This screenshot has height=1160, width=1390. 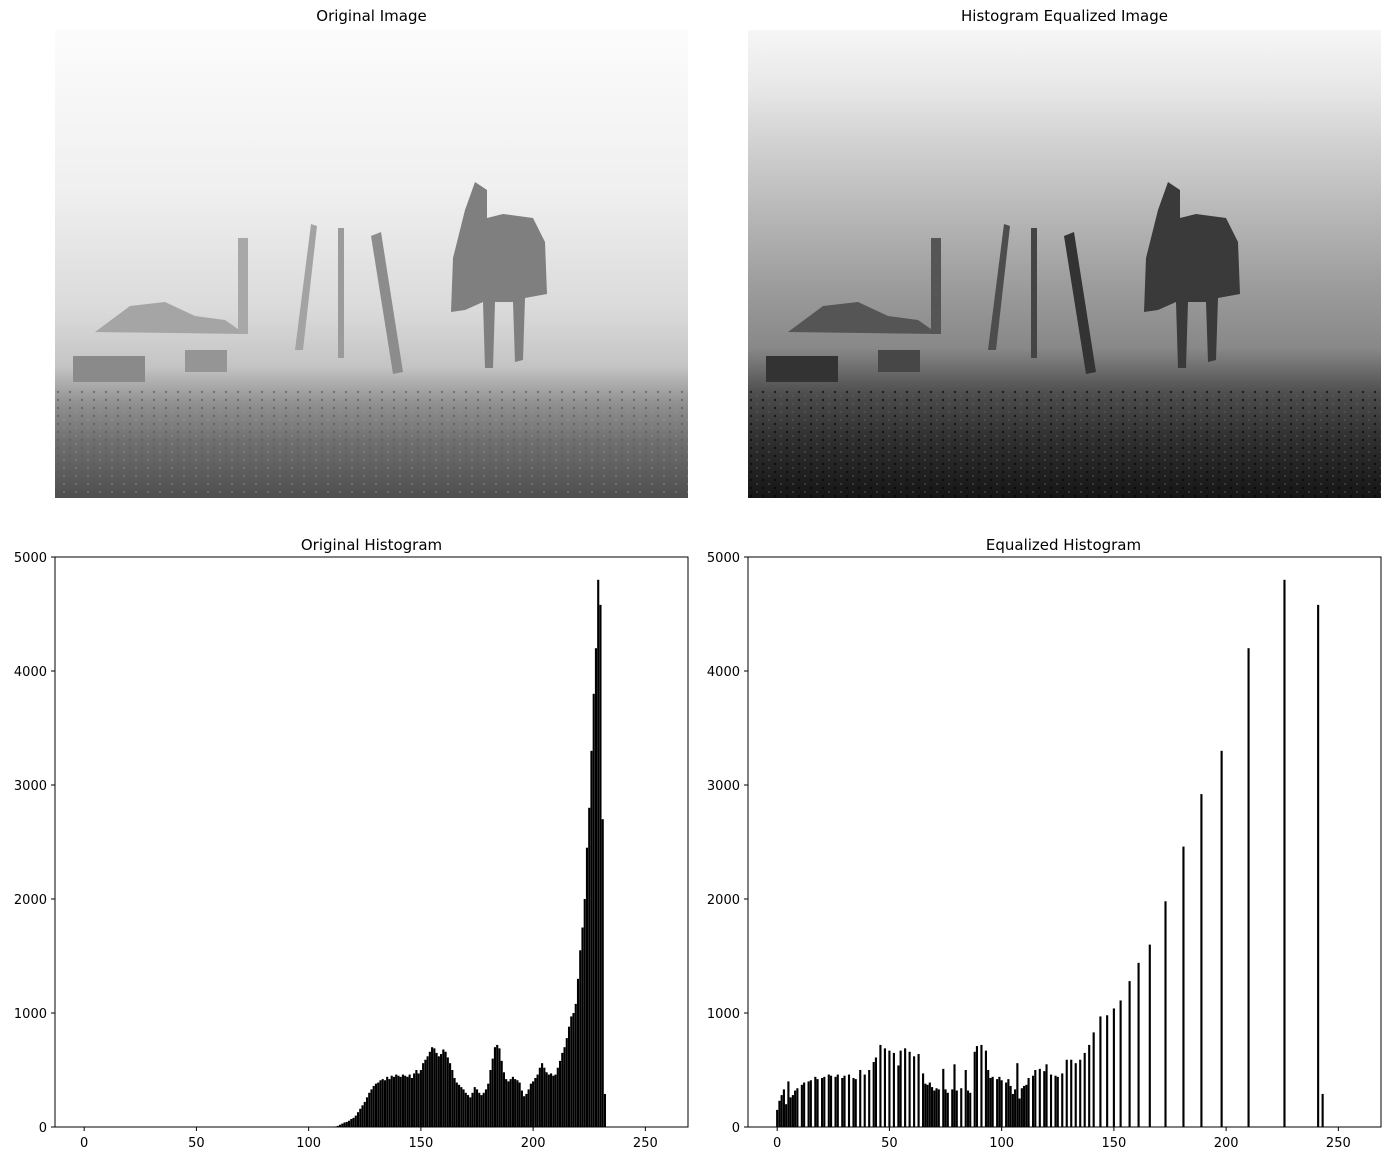 What do you see at coordinates (371, 545) in the screenshot?
I see `original-histogram-title: Original Histogram` at bounding box center [371, 545].